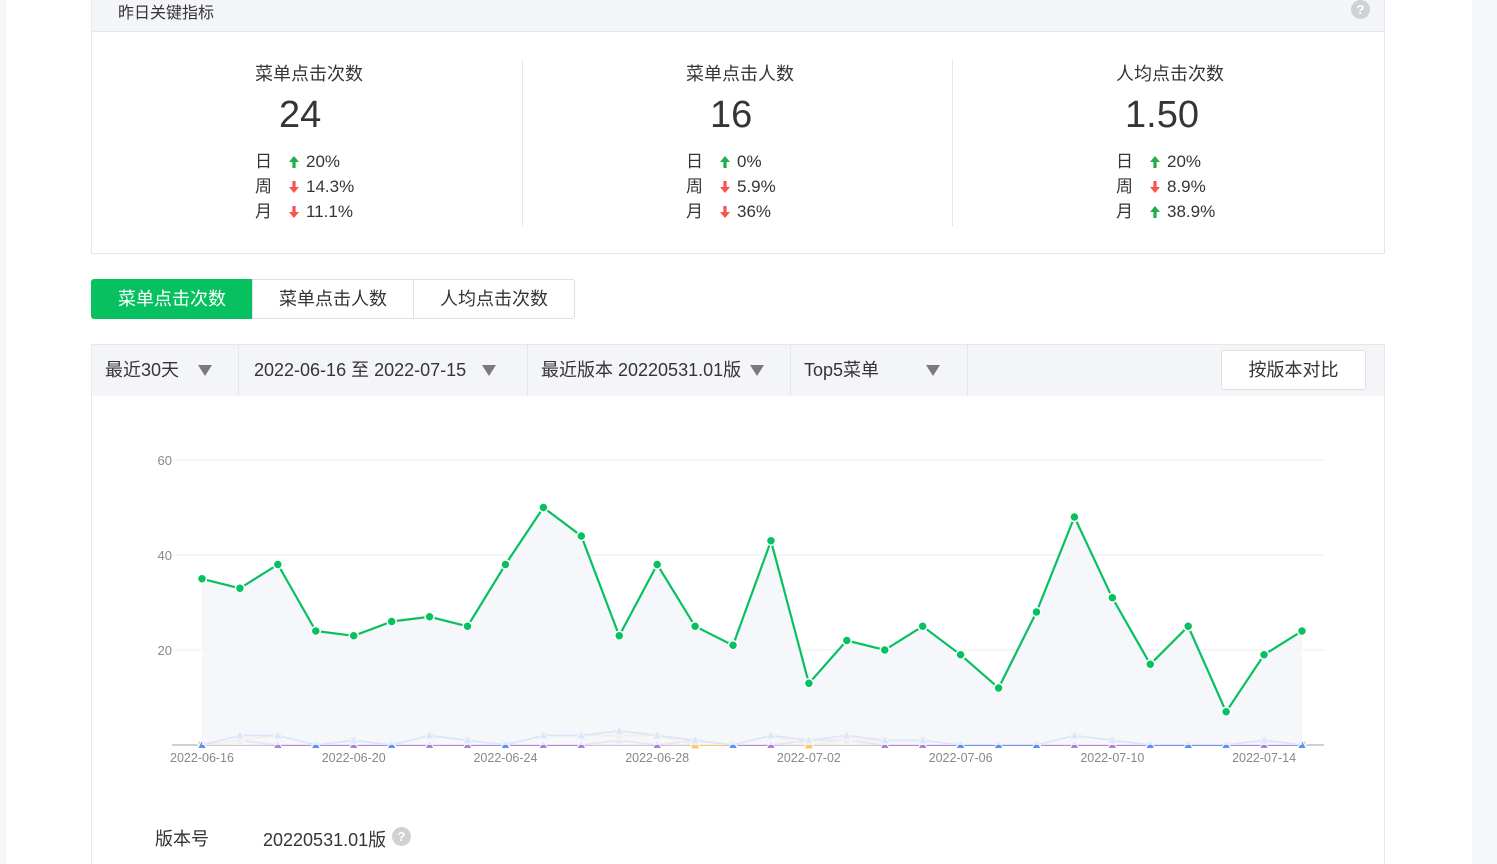 This screenshot has width=1497, height=864. Describe the element at coordinates (776, 161) in the screenshot. I see `change-row-day: 日 0%` at that location.